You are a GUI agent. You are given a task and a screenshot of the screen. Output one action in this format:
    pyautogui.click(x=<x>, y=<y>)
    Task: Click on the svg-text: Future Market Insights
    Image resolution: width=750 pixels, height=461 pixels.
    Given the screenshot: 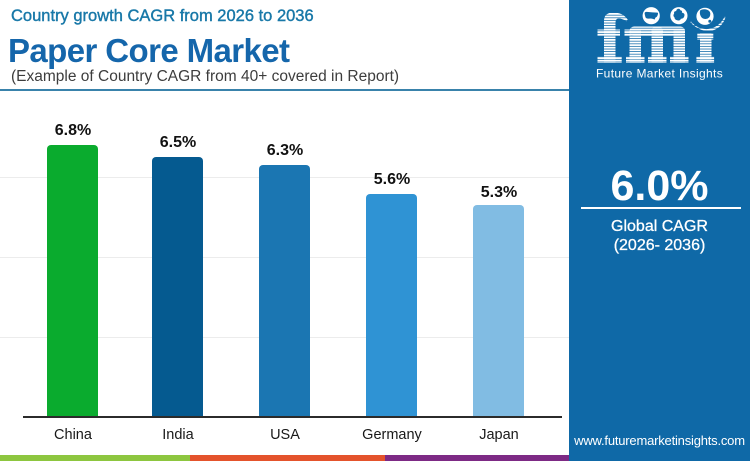 What is the action you would take?
    pyautogui.click(x=659, y=74)
    